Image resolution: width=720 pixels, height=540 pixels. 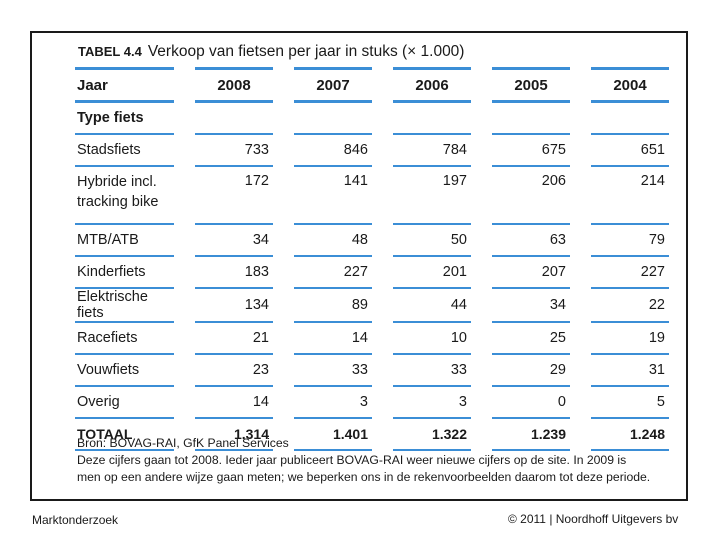 What do you see at coordinates (372, 119) in the screenshot?
I see `subheader-row: Type fiets` at bounding box center [372, 119].